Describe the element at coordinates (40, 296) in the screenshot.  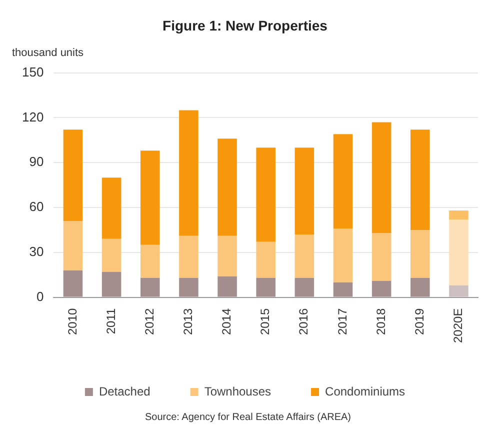
I see `y-tick-label: 0` at that location.